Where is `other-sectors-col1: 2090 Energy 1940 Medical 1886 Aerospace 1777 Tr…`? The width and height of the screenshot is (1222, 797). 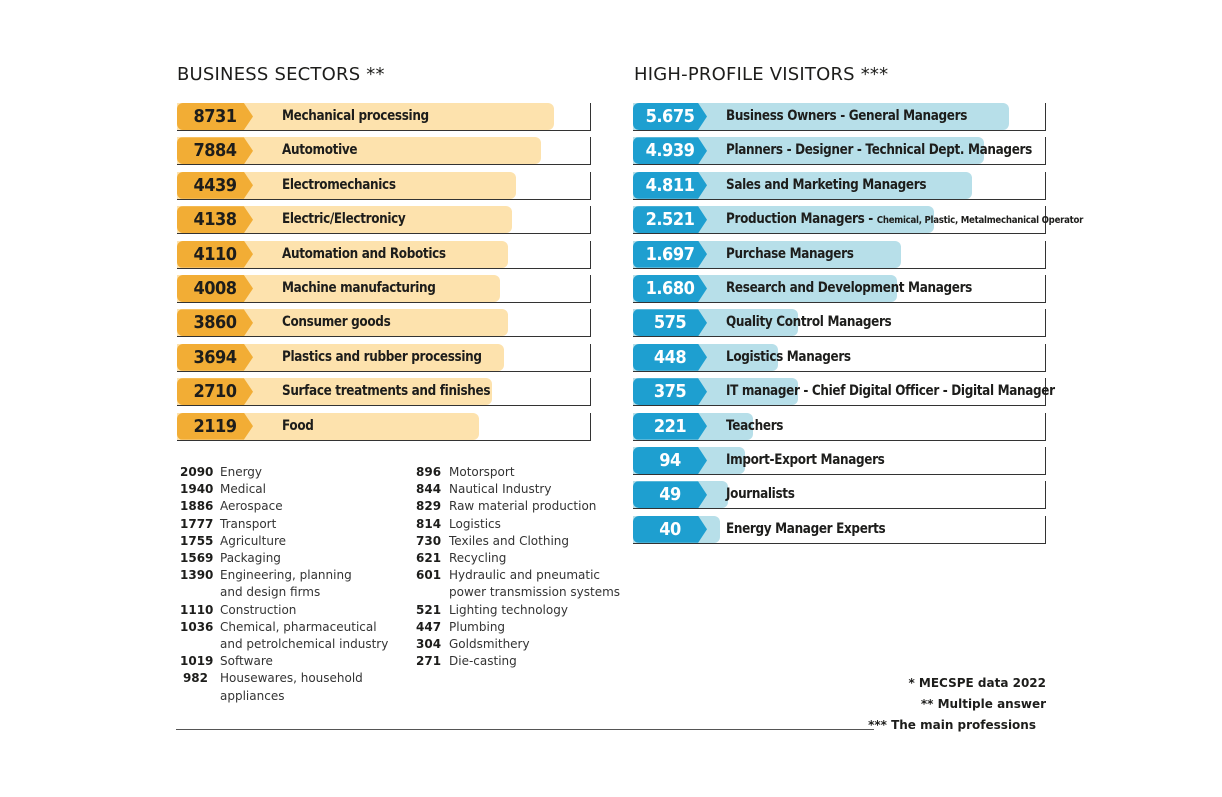
other-sectors-col1: 2090 Energy 1940 Medical 1886 Aerospace 1777 Tr… is located at coordinates (284, 584).